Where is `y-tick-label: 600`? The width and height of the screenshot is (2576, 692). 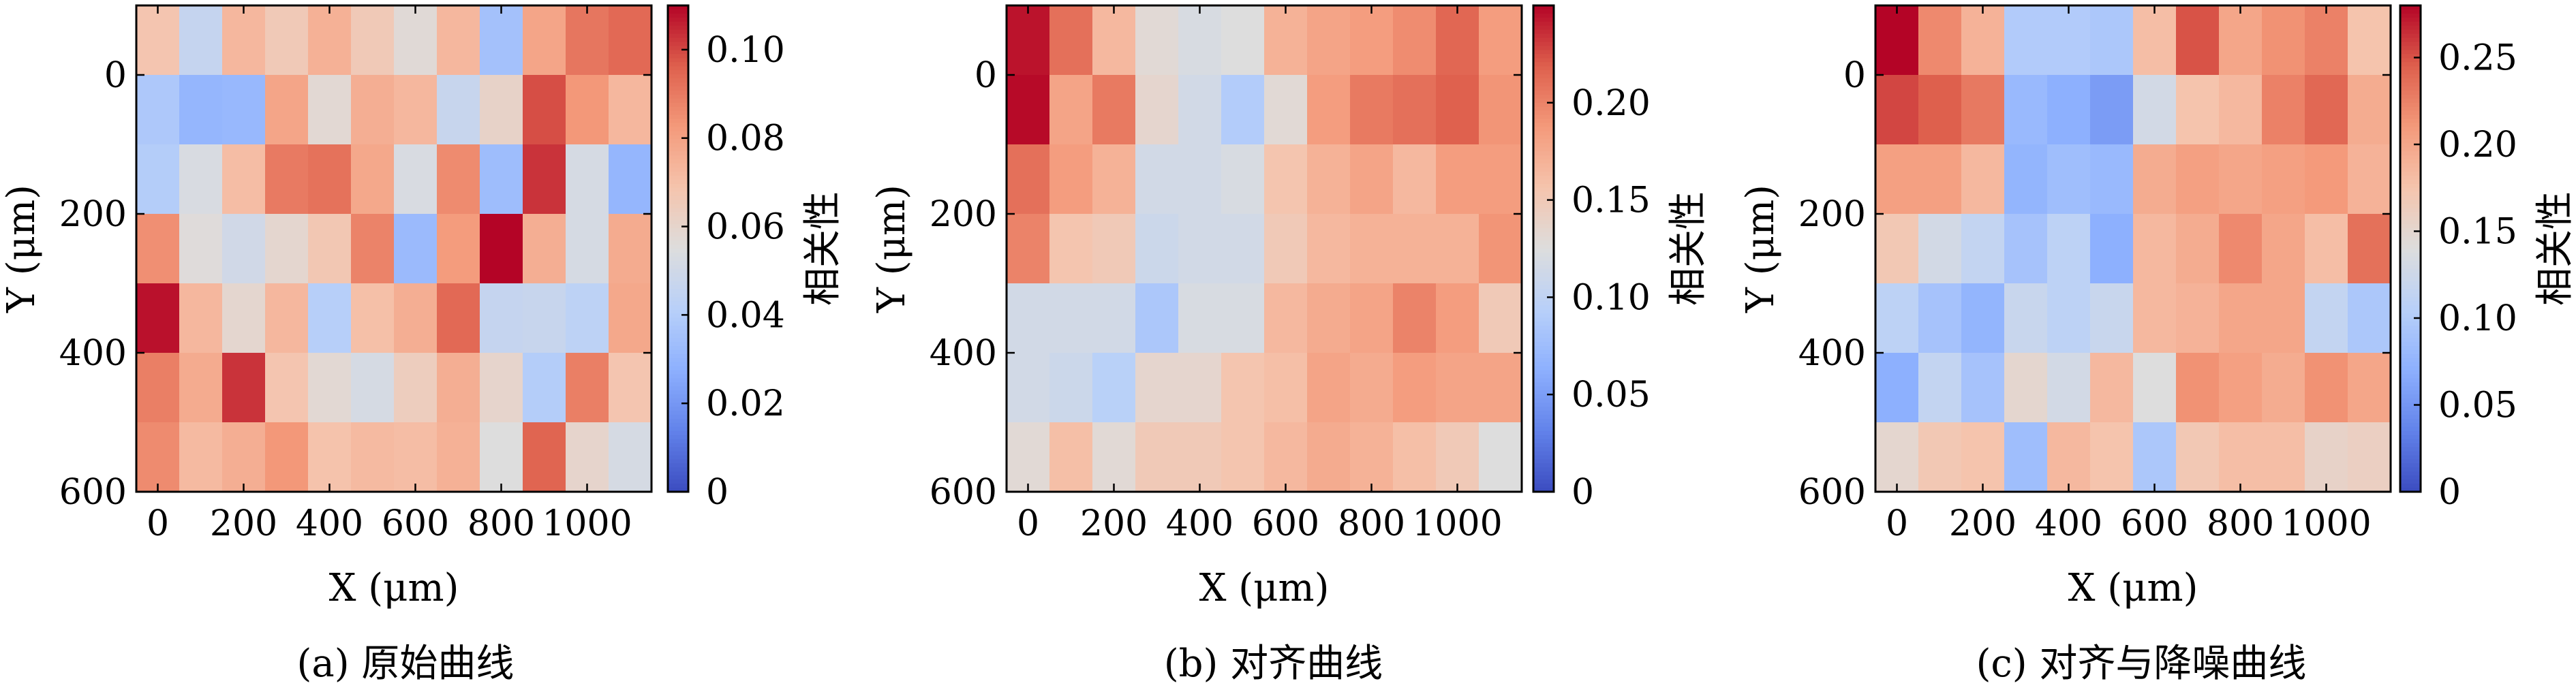
y-tick-label: 600 is located at coordinates (93, 493).